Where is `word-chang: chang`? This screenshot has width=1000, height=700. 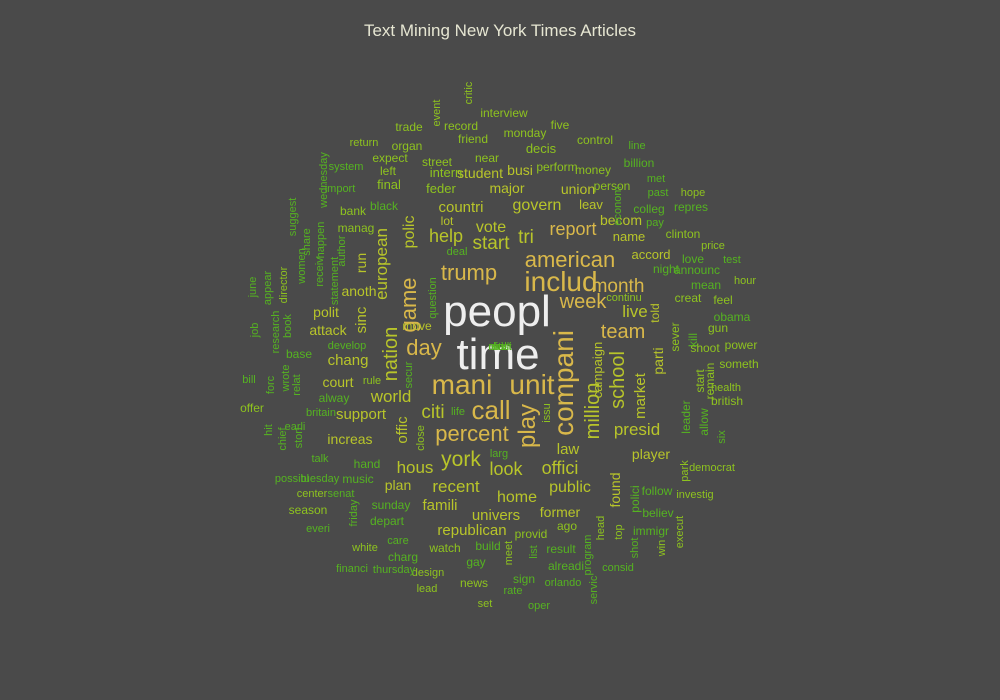 word-chang: chang is located at coordinates (348, 360).